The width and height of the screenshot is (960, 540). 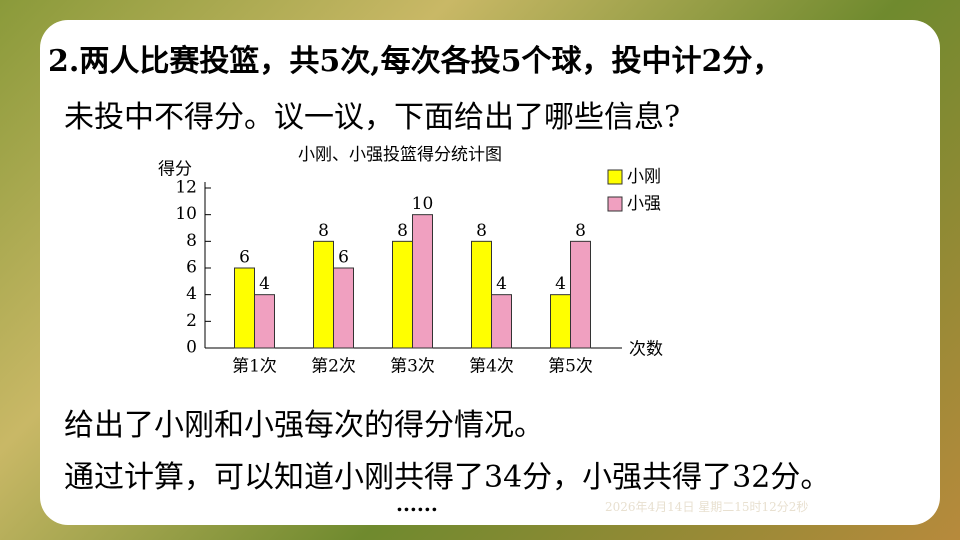 I want to click on y-tick-label: 10, so click(x=186, y=214).